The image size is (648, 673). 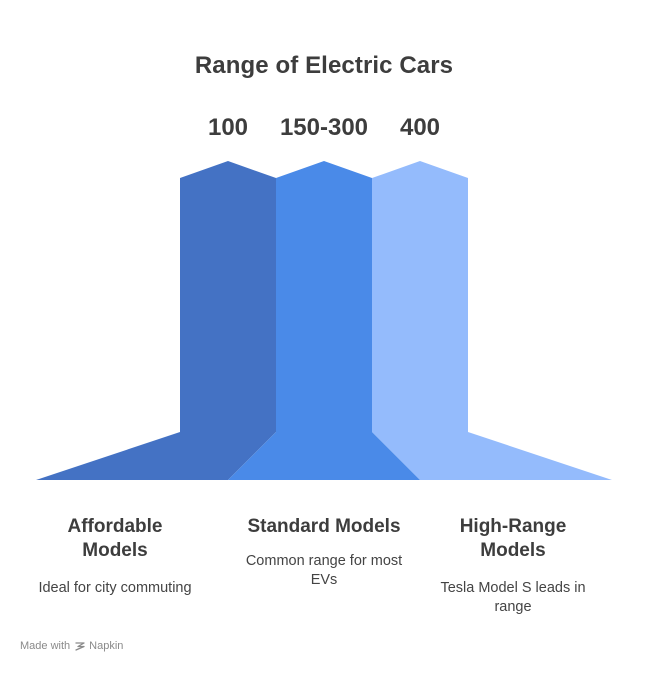 What do you see at coordinates (45, 646) in the screenshot?
I see `footer-made-with: Made with` at bounding box center [45, 646].